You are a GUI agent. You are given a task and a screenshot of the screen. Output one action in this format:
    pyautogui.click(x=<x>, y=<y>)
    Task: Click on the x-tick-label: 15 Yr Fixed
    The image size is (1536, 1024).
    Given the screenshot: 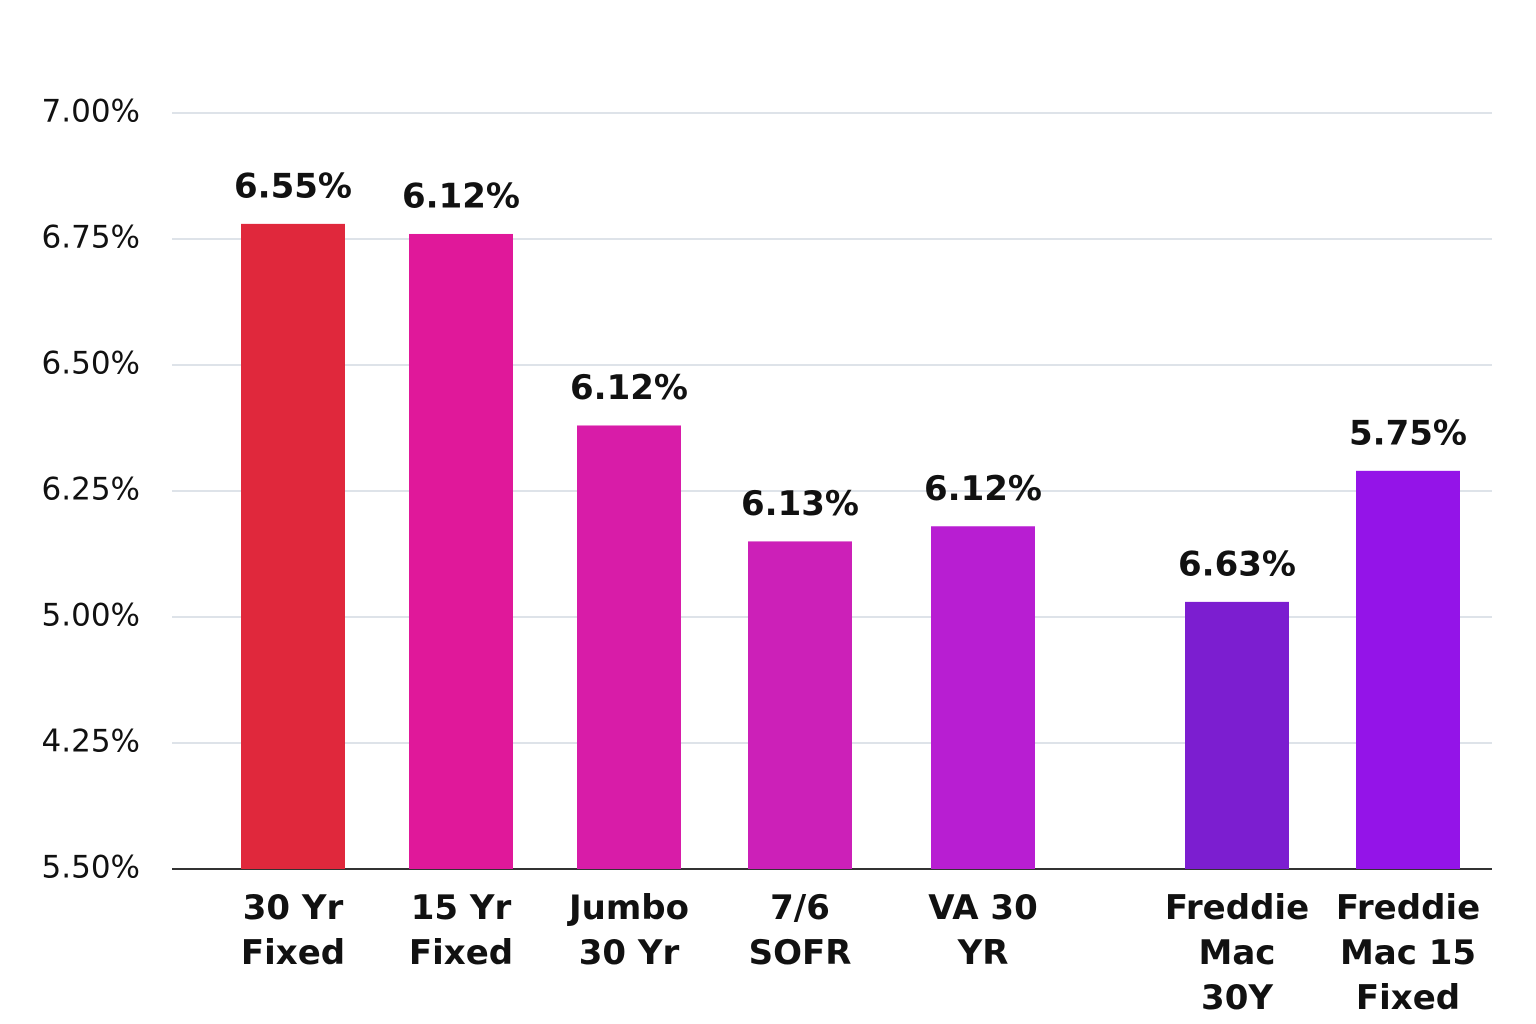 What is the action you would take?
    pyautogui.click(x=461, y=930)
    